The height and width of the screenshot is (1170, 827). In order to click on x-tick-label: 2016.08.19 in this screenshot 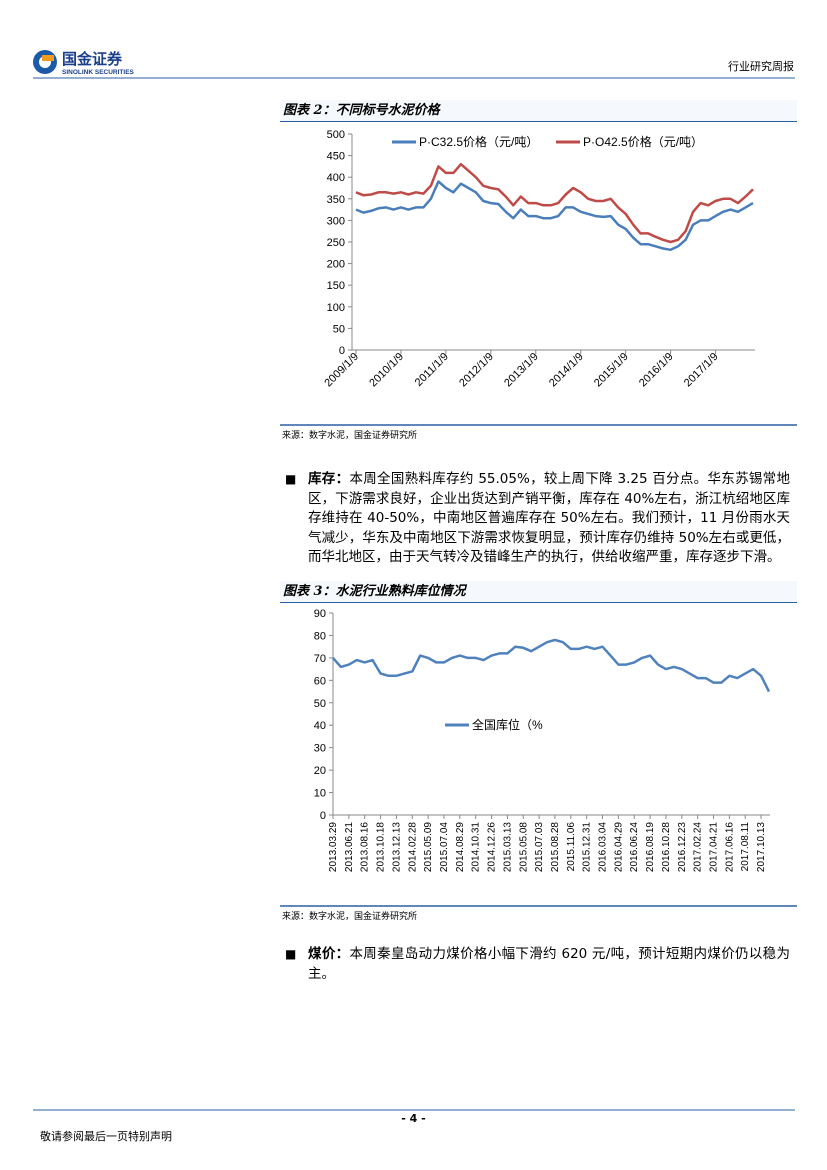, I will do `click(650, 847)`.